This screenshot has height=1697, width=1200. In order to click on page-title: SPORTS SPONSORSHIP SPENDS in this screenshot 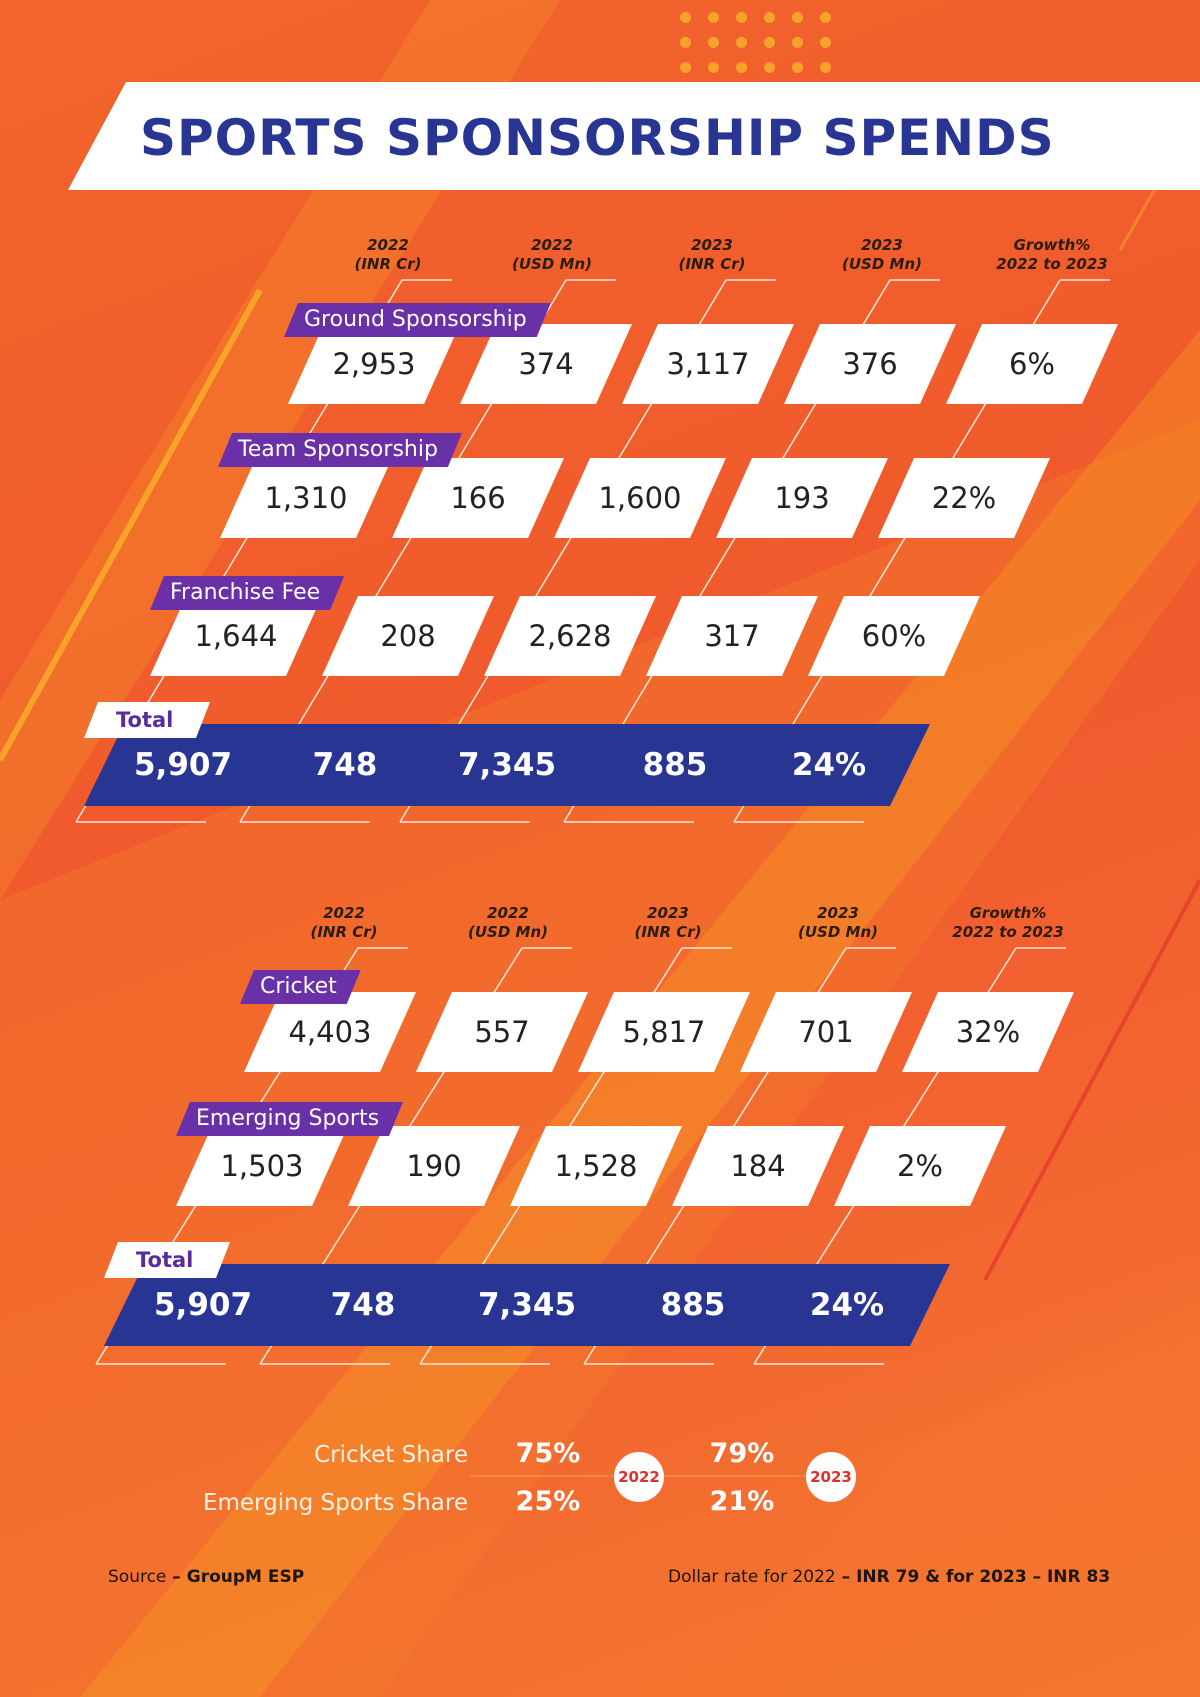, I will do `click(597, 138)`.